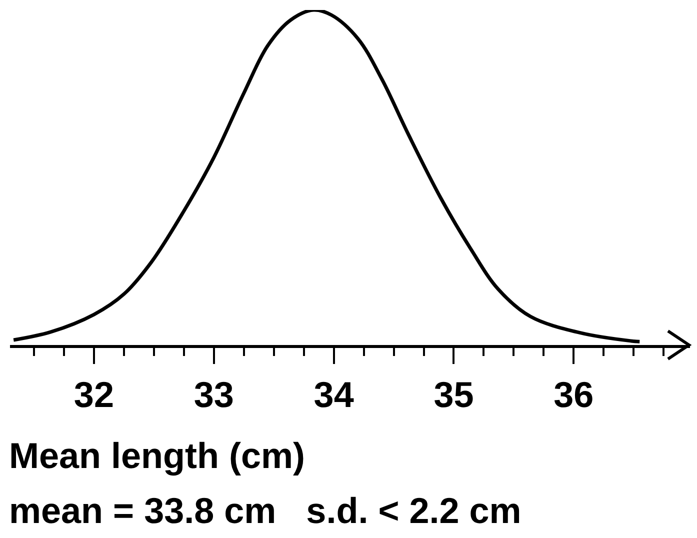  Describe the element at coordinates (334, 395) in the screenshot. I see `x-tick-label: 34` at that location.